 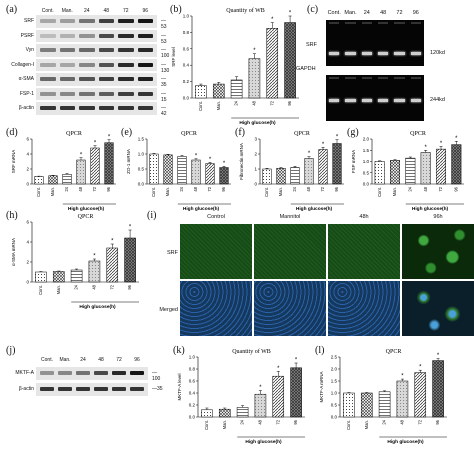 What do you see at coordinates (128, 161) in the screenshot?
I see `y-axis-label: ZO-1 mRNA` at bounding box center [128, 161].